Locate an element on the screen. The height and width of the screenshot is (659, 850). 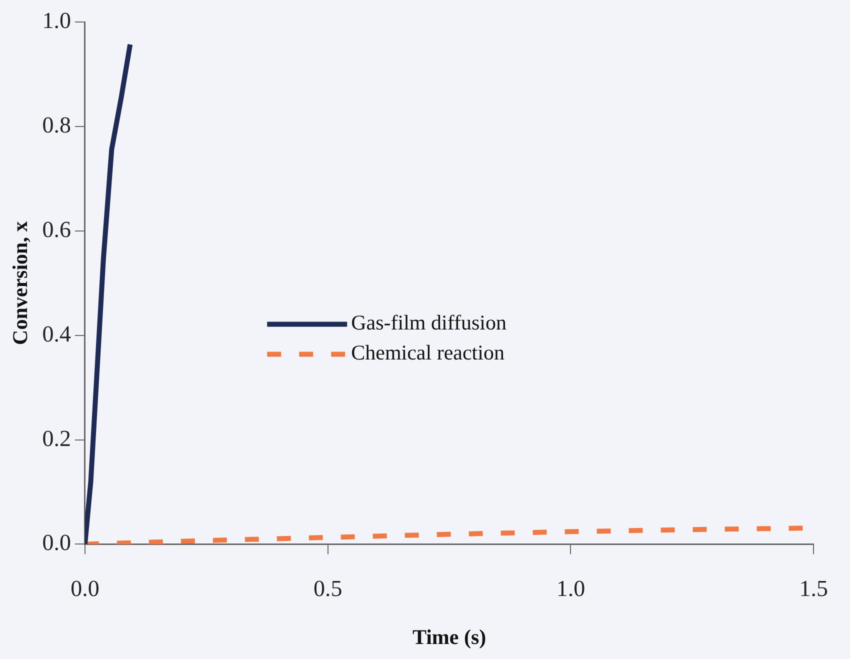
x-tick-label: 0.0 is located at coordinates (85, 589).